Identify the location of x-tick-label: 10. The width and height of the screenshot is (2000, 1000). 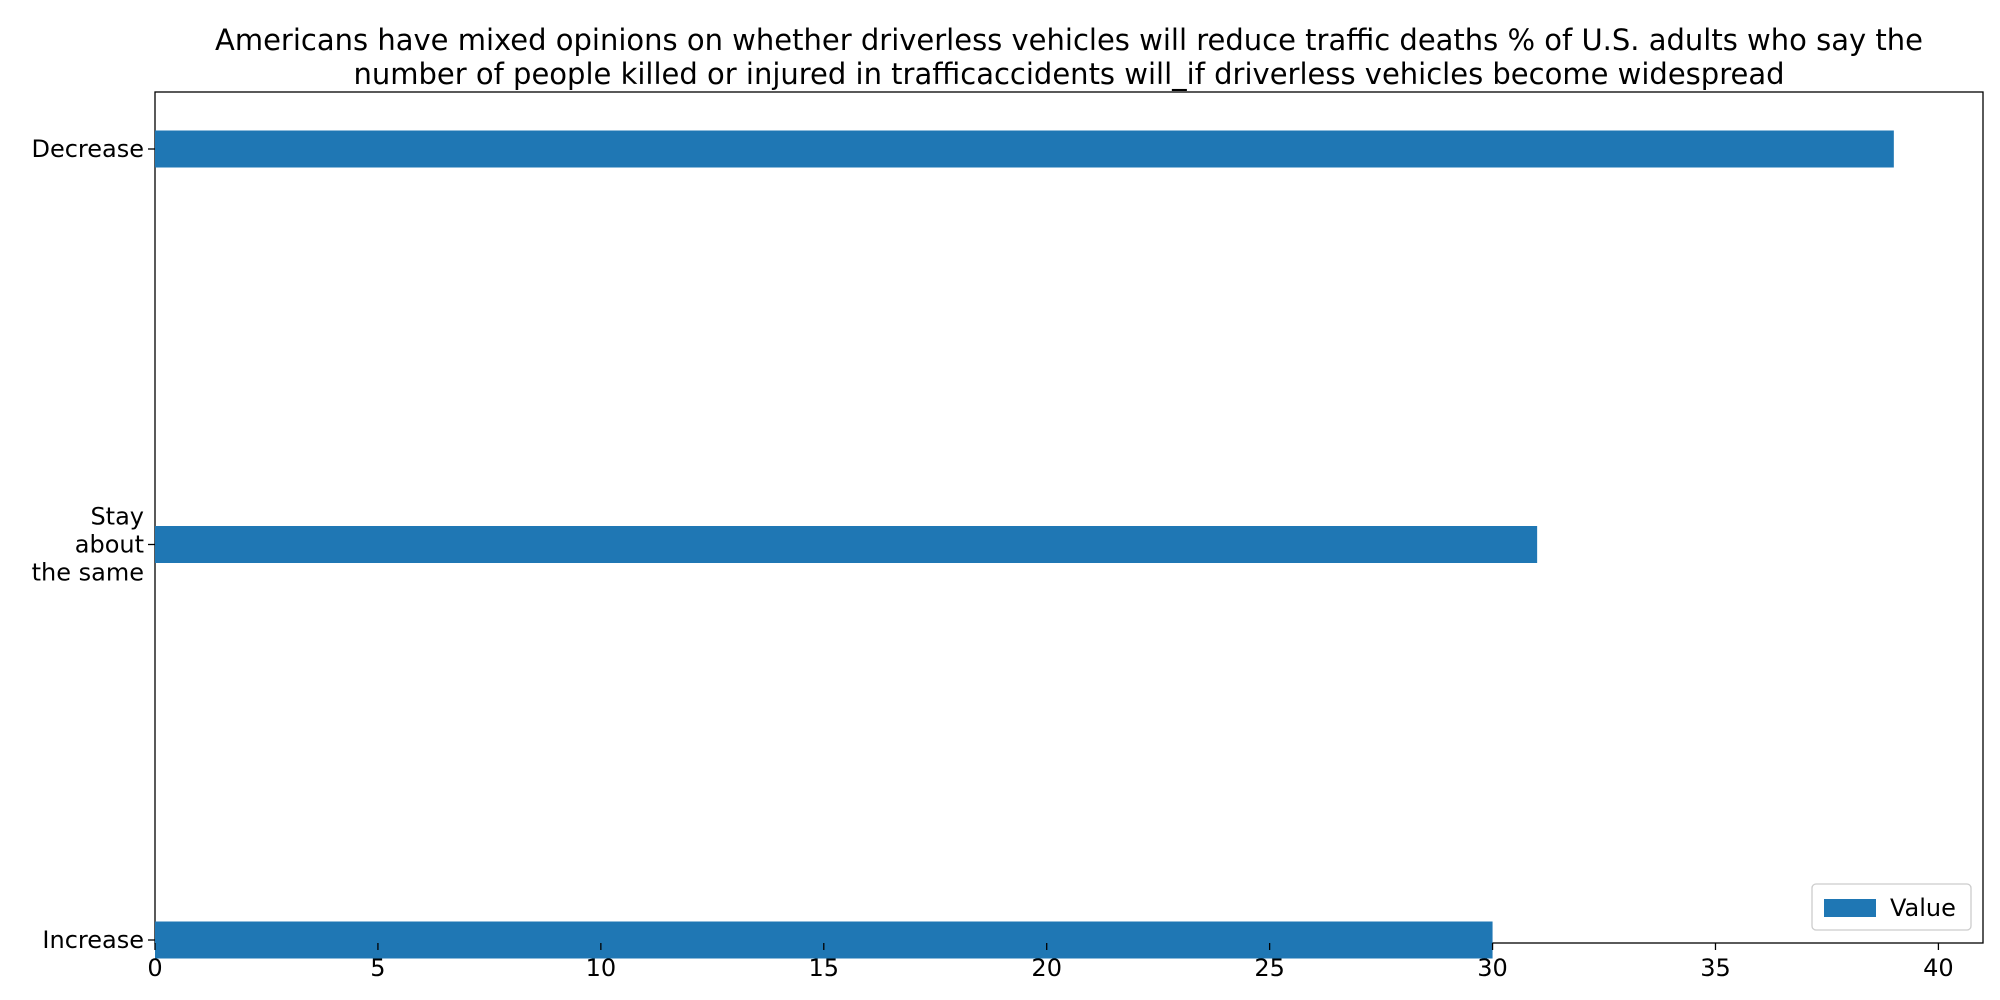
(601, 968).